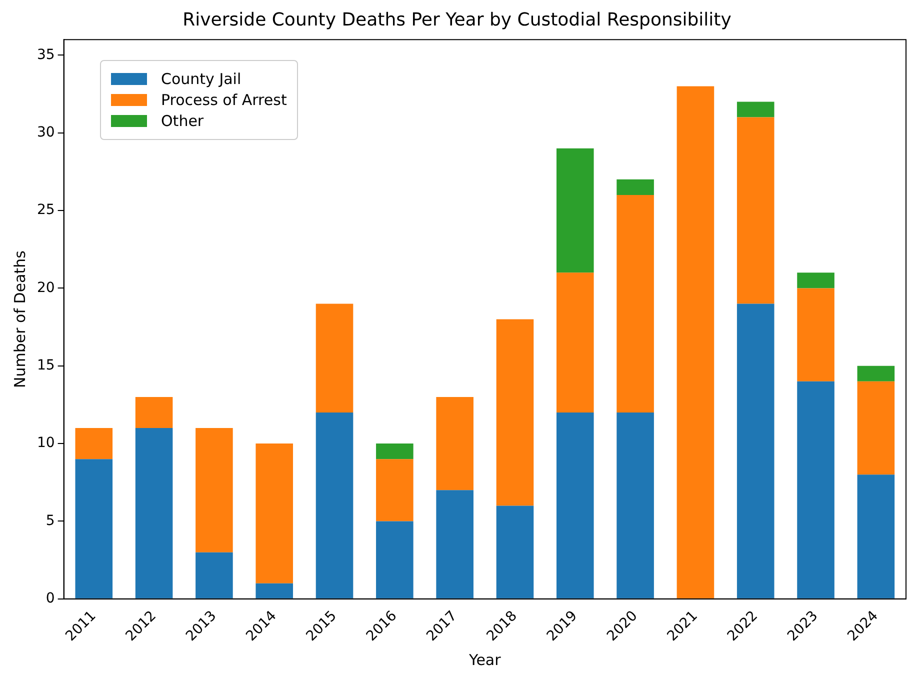  What do you see at coordinates (45, 54) in the screenshot?
I see `y-tick-label: 35` at bounding box center [45, 54].